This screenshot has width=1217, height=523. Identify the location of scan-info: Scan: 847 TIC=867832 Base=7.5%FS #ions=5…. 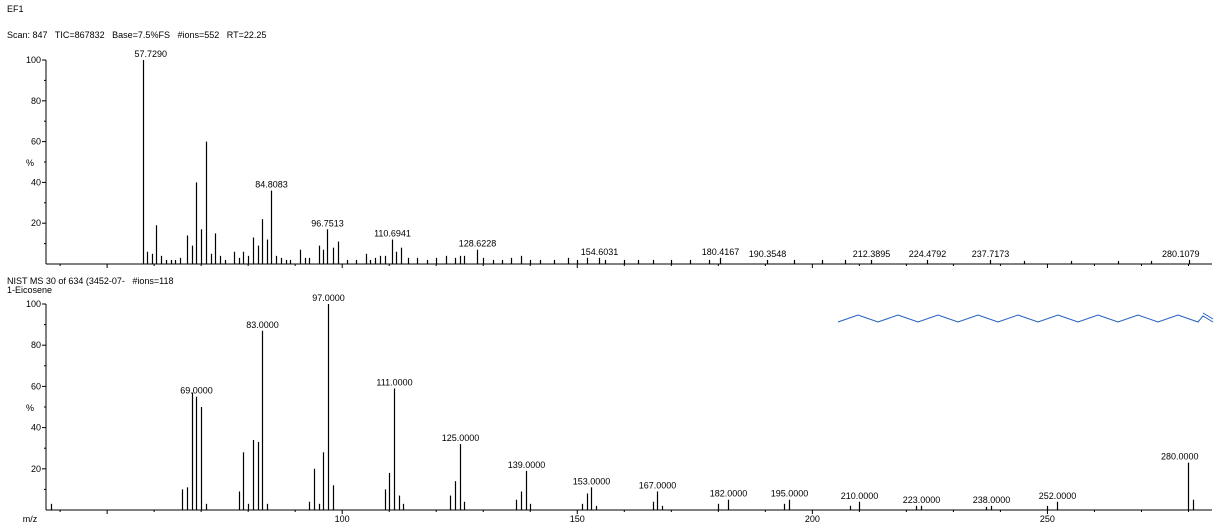
(137, 35).